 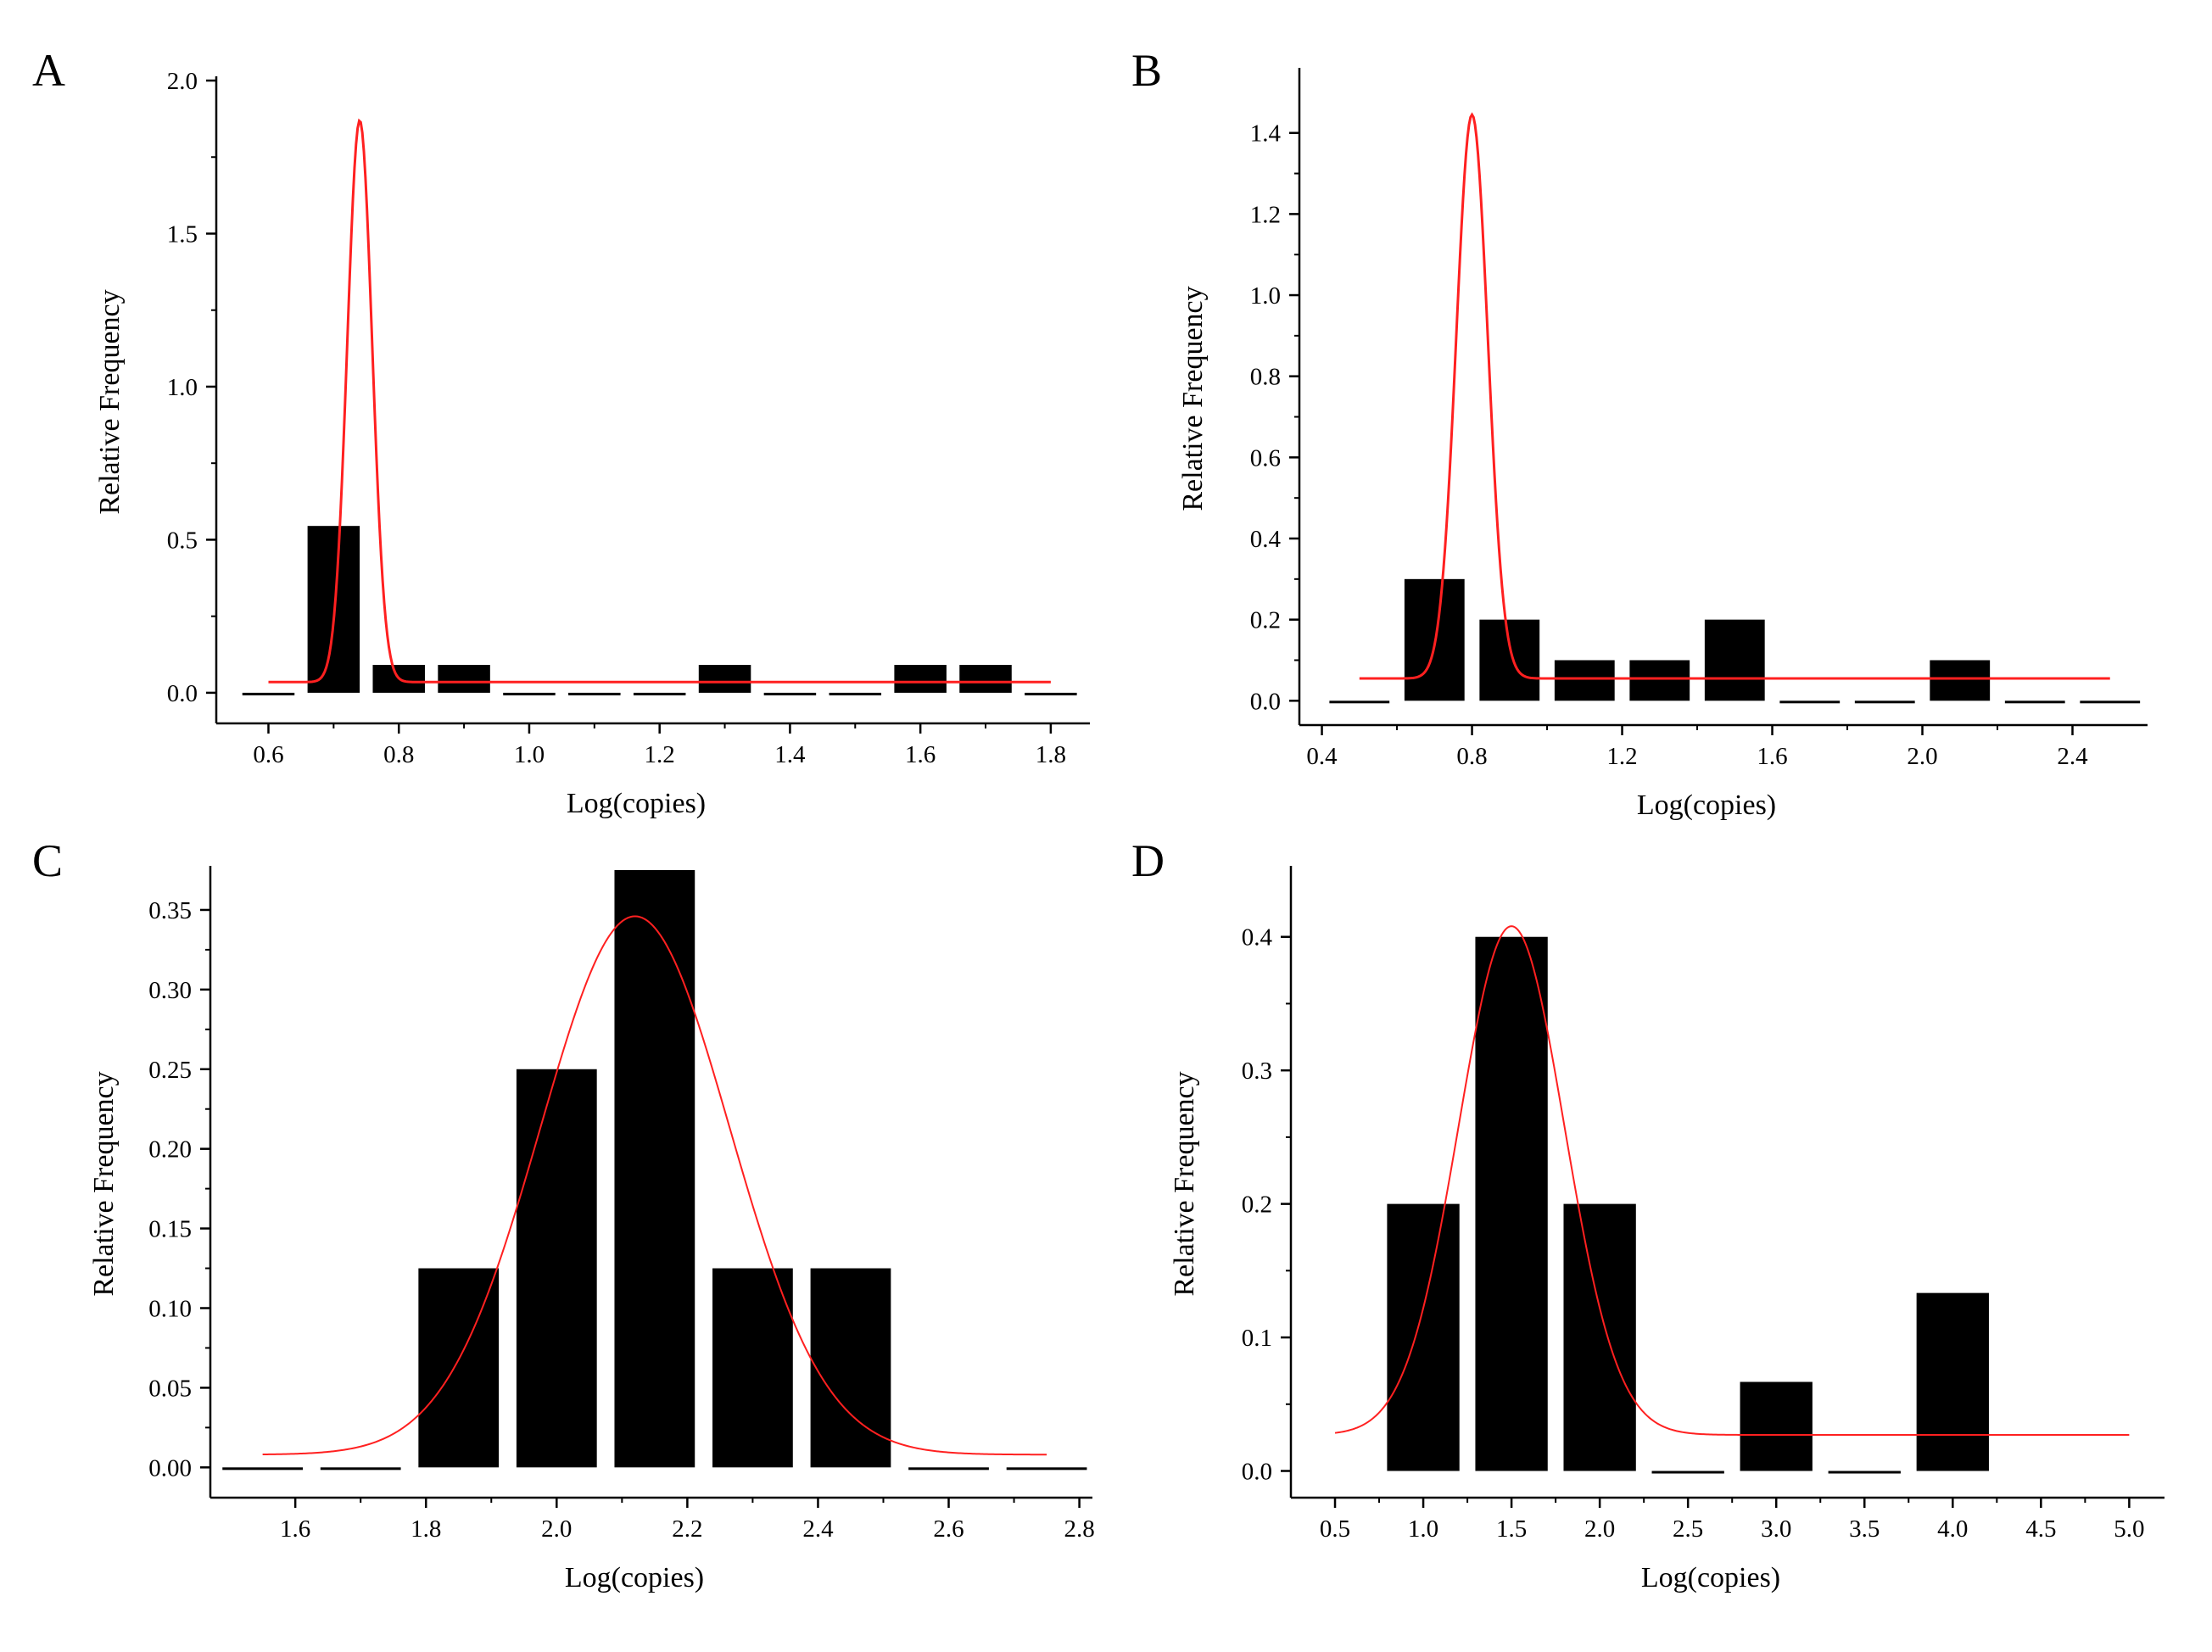 I want to click on y-tick-label: 0.1, so click(x=1257, y=1338).